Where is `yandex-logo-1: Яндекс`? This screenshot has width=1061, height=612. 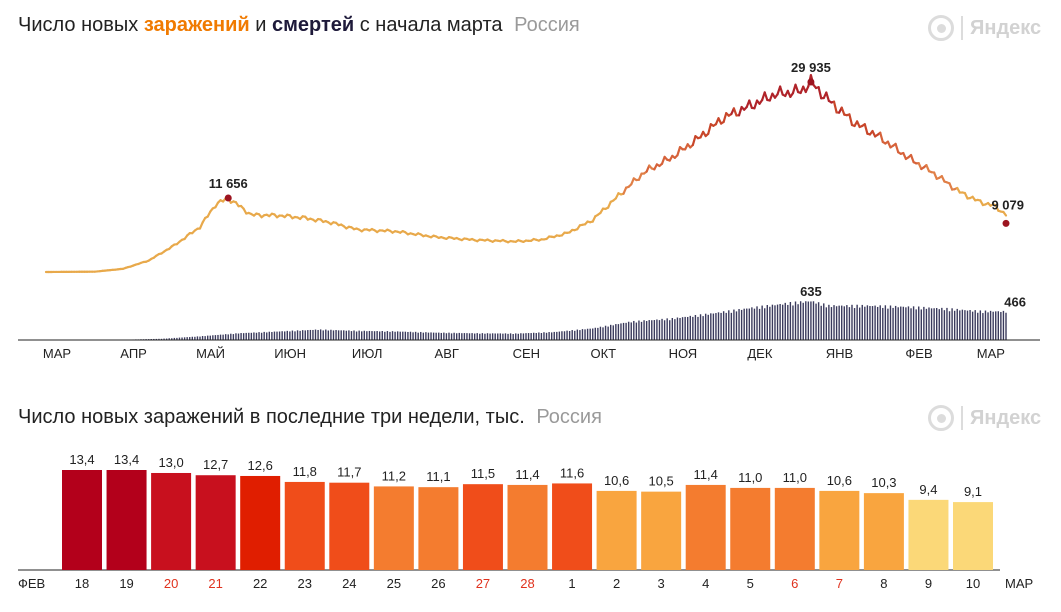 yandex-logo-1: Яндекс is located at coordinates (984, 28).